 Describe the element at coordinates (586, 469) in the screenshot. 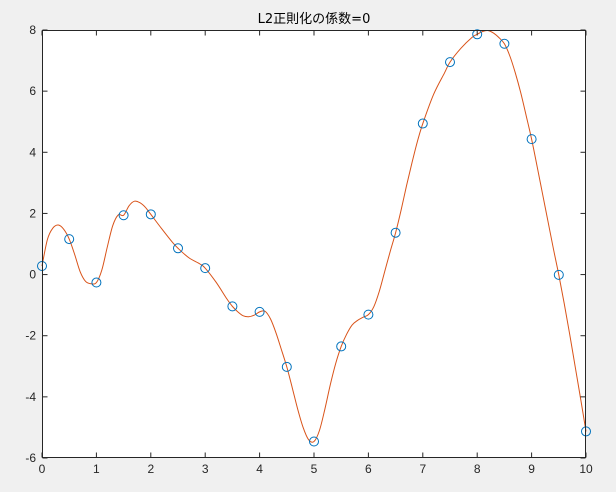

I see `x-tick-label-10: 10` at that location.